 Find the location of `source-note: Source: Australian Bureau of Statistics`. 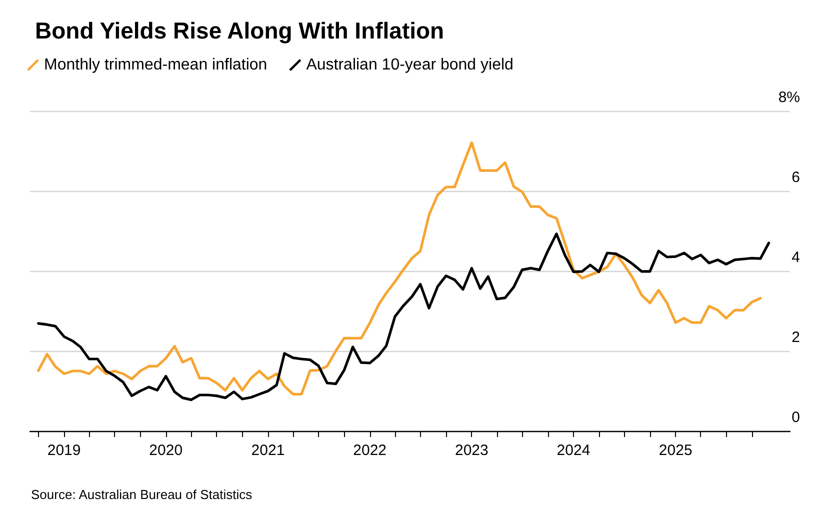

source-note: Source: Australian Bureau of Statistics is located at coordinates (142, 494).